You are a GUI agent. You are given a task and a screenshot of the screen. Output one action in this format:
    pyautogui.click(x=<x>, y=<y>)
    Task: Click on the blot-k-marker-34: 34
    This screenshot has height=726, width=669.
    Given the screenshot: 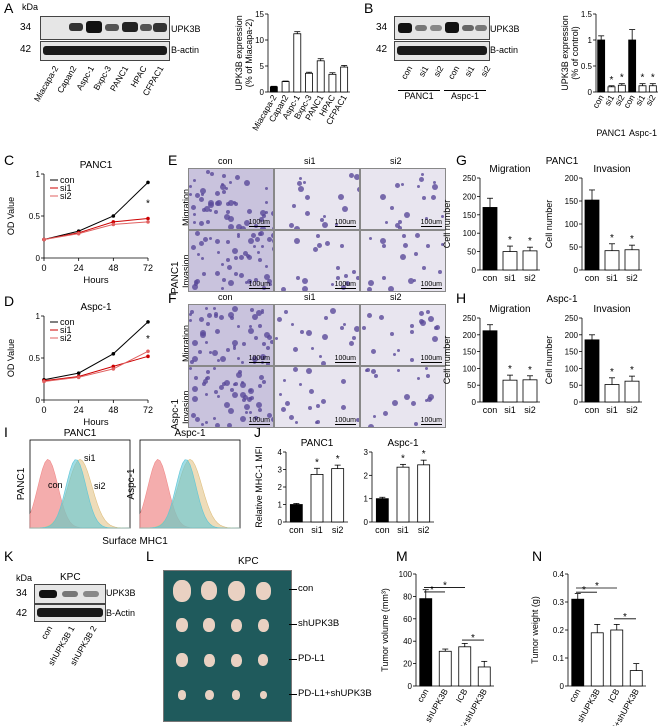 What is the action you would take?
    pyautogui.click(x=22, y=593)
    